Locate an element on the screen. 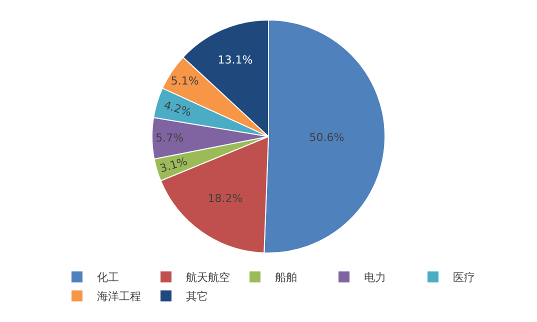 The height and width of the screenshot is (322, 537). legend-label: 航天航空 is located at coordinates (208, 277).